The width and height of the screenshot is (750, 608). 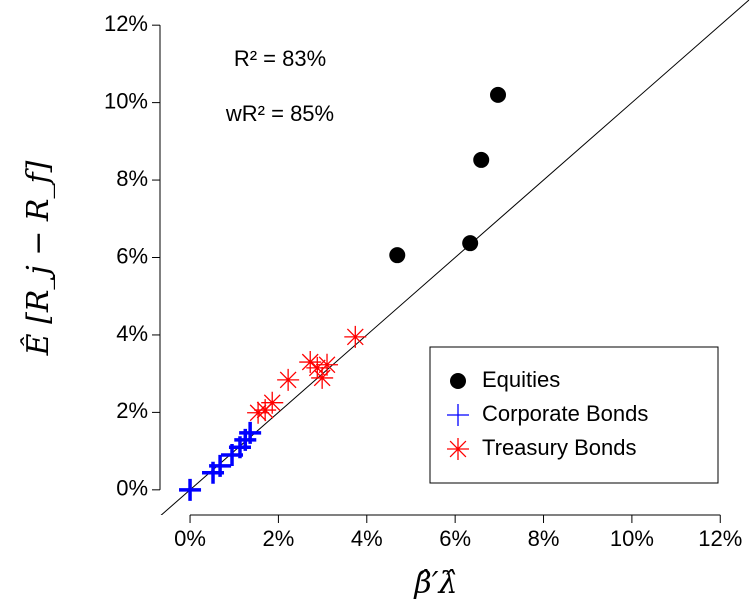 I want to click on legend-label: Equities, so click(x=521, y=379).